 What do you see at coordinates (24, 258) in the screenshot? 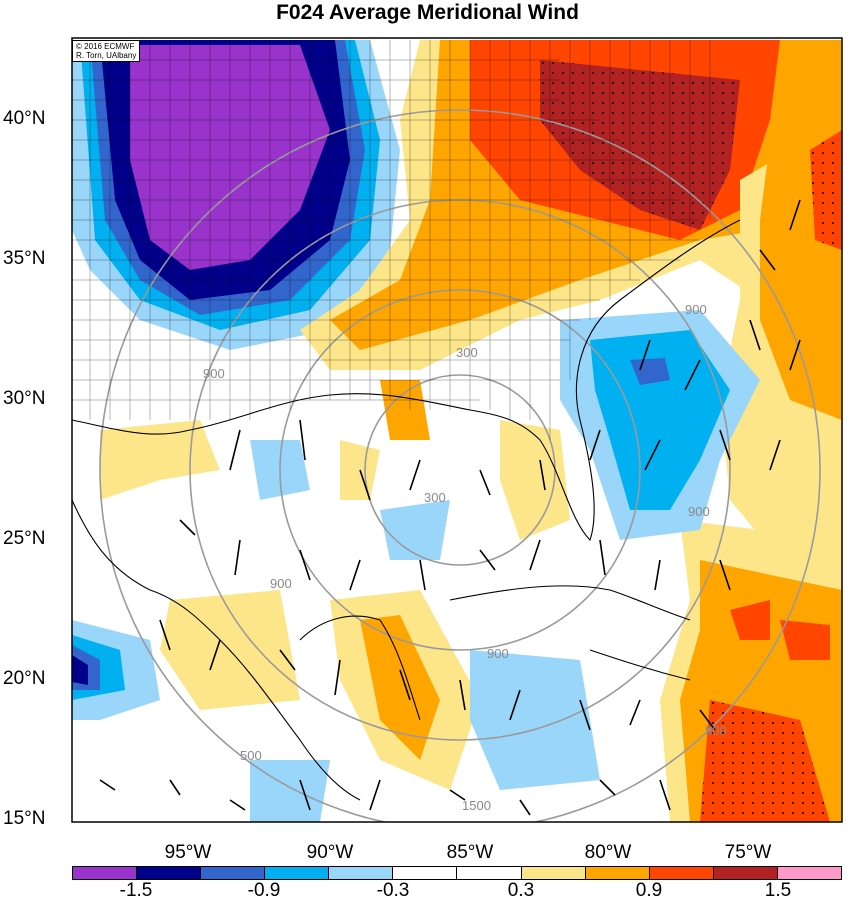
I see `lat-label: 35°N` at bounding box center [24, 258].